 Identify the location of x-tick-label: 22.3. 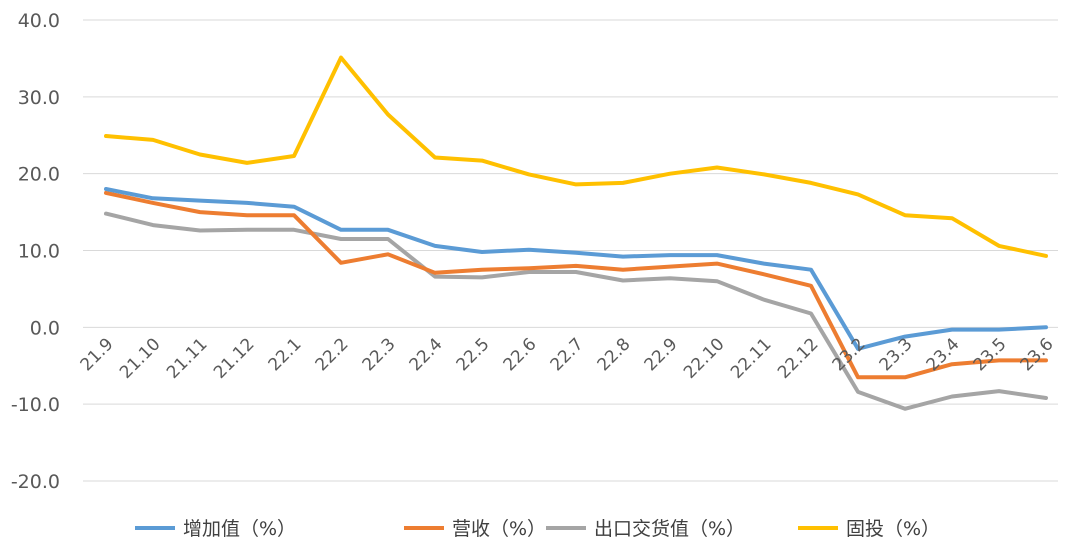
(379, 354).